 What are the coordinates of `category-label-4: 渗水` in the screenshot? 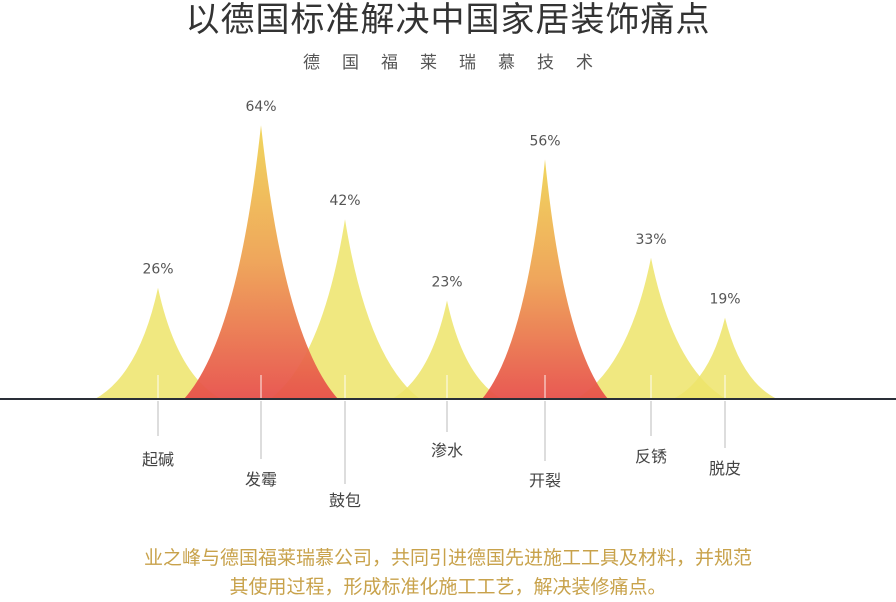 It's located at (447, 450).